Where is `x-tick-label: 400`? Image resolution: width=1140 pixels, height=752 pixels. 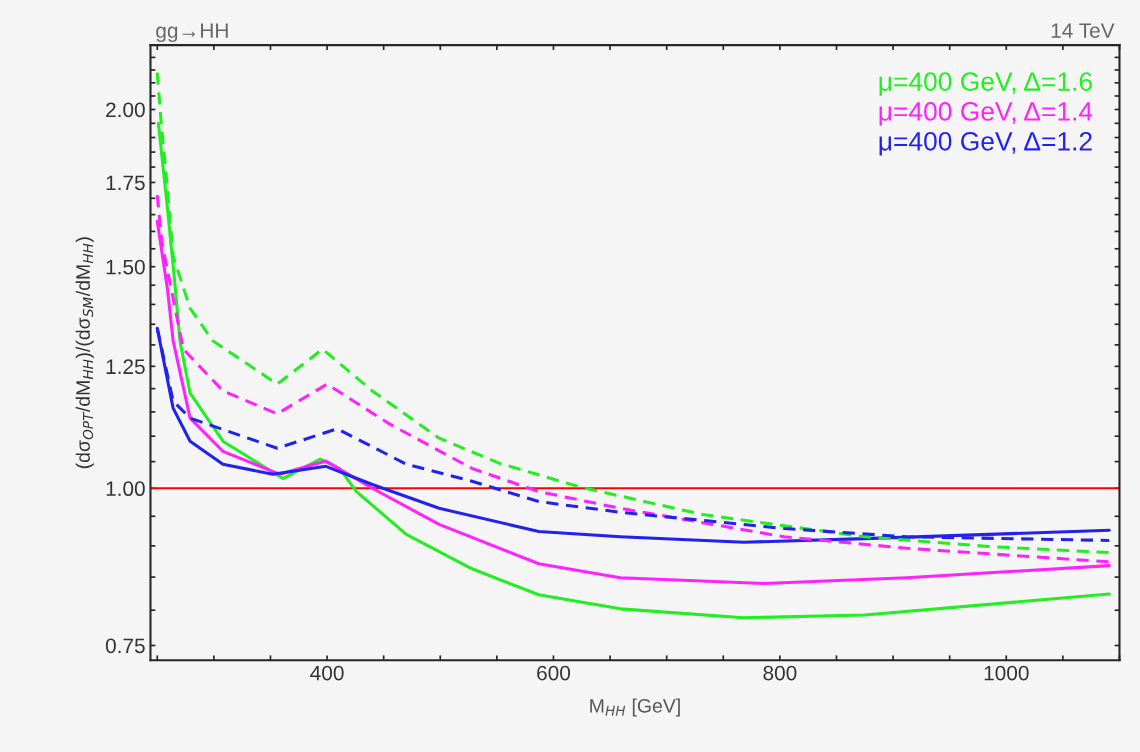
x-tick-label: 400 is located at coordinates (327, 673).